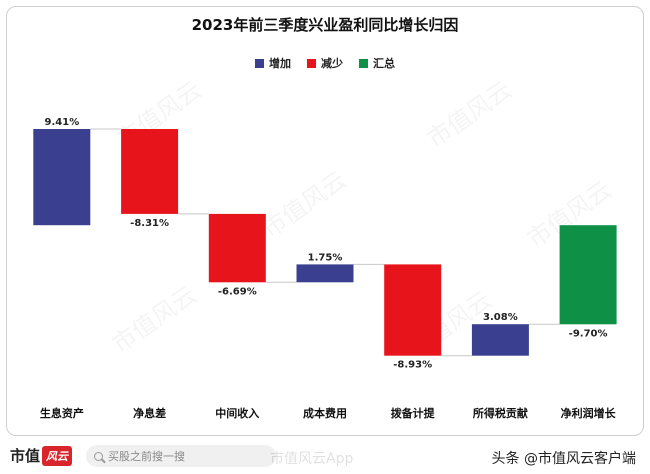 Image resolution: width=650 pixels, height=474 pixels. Describe the element at coordinates (412, 365) in the screenshot. I see `bar-value-label: -8.93%` at that location.